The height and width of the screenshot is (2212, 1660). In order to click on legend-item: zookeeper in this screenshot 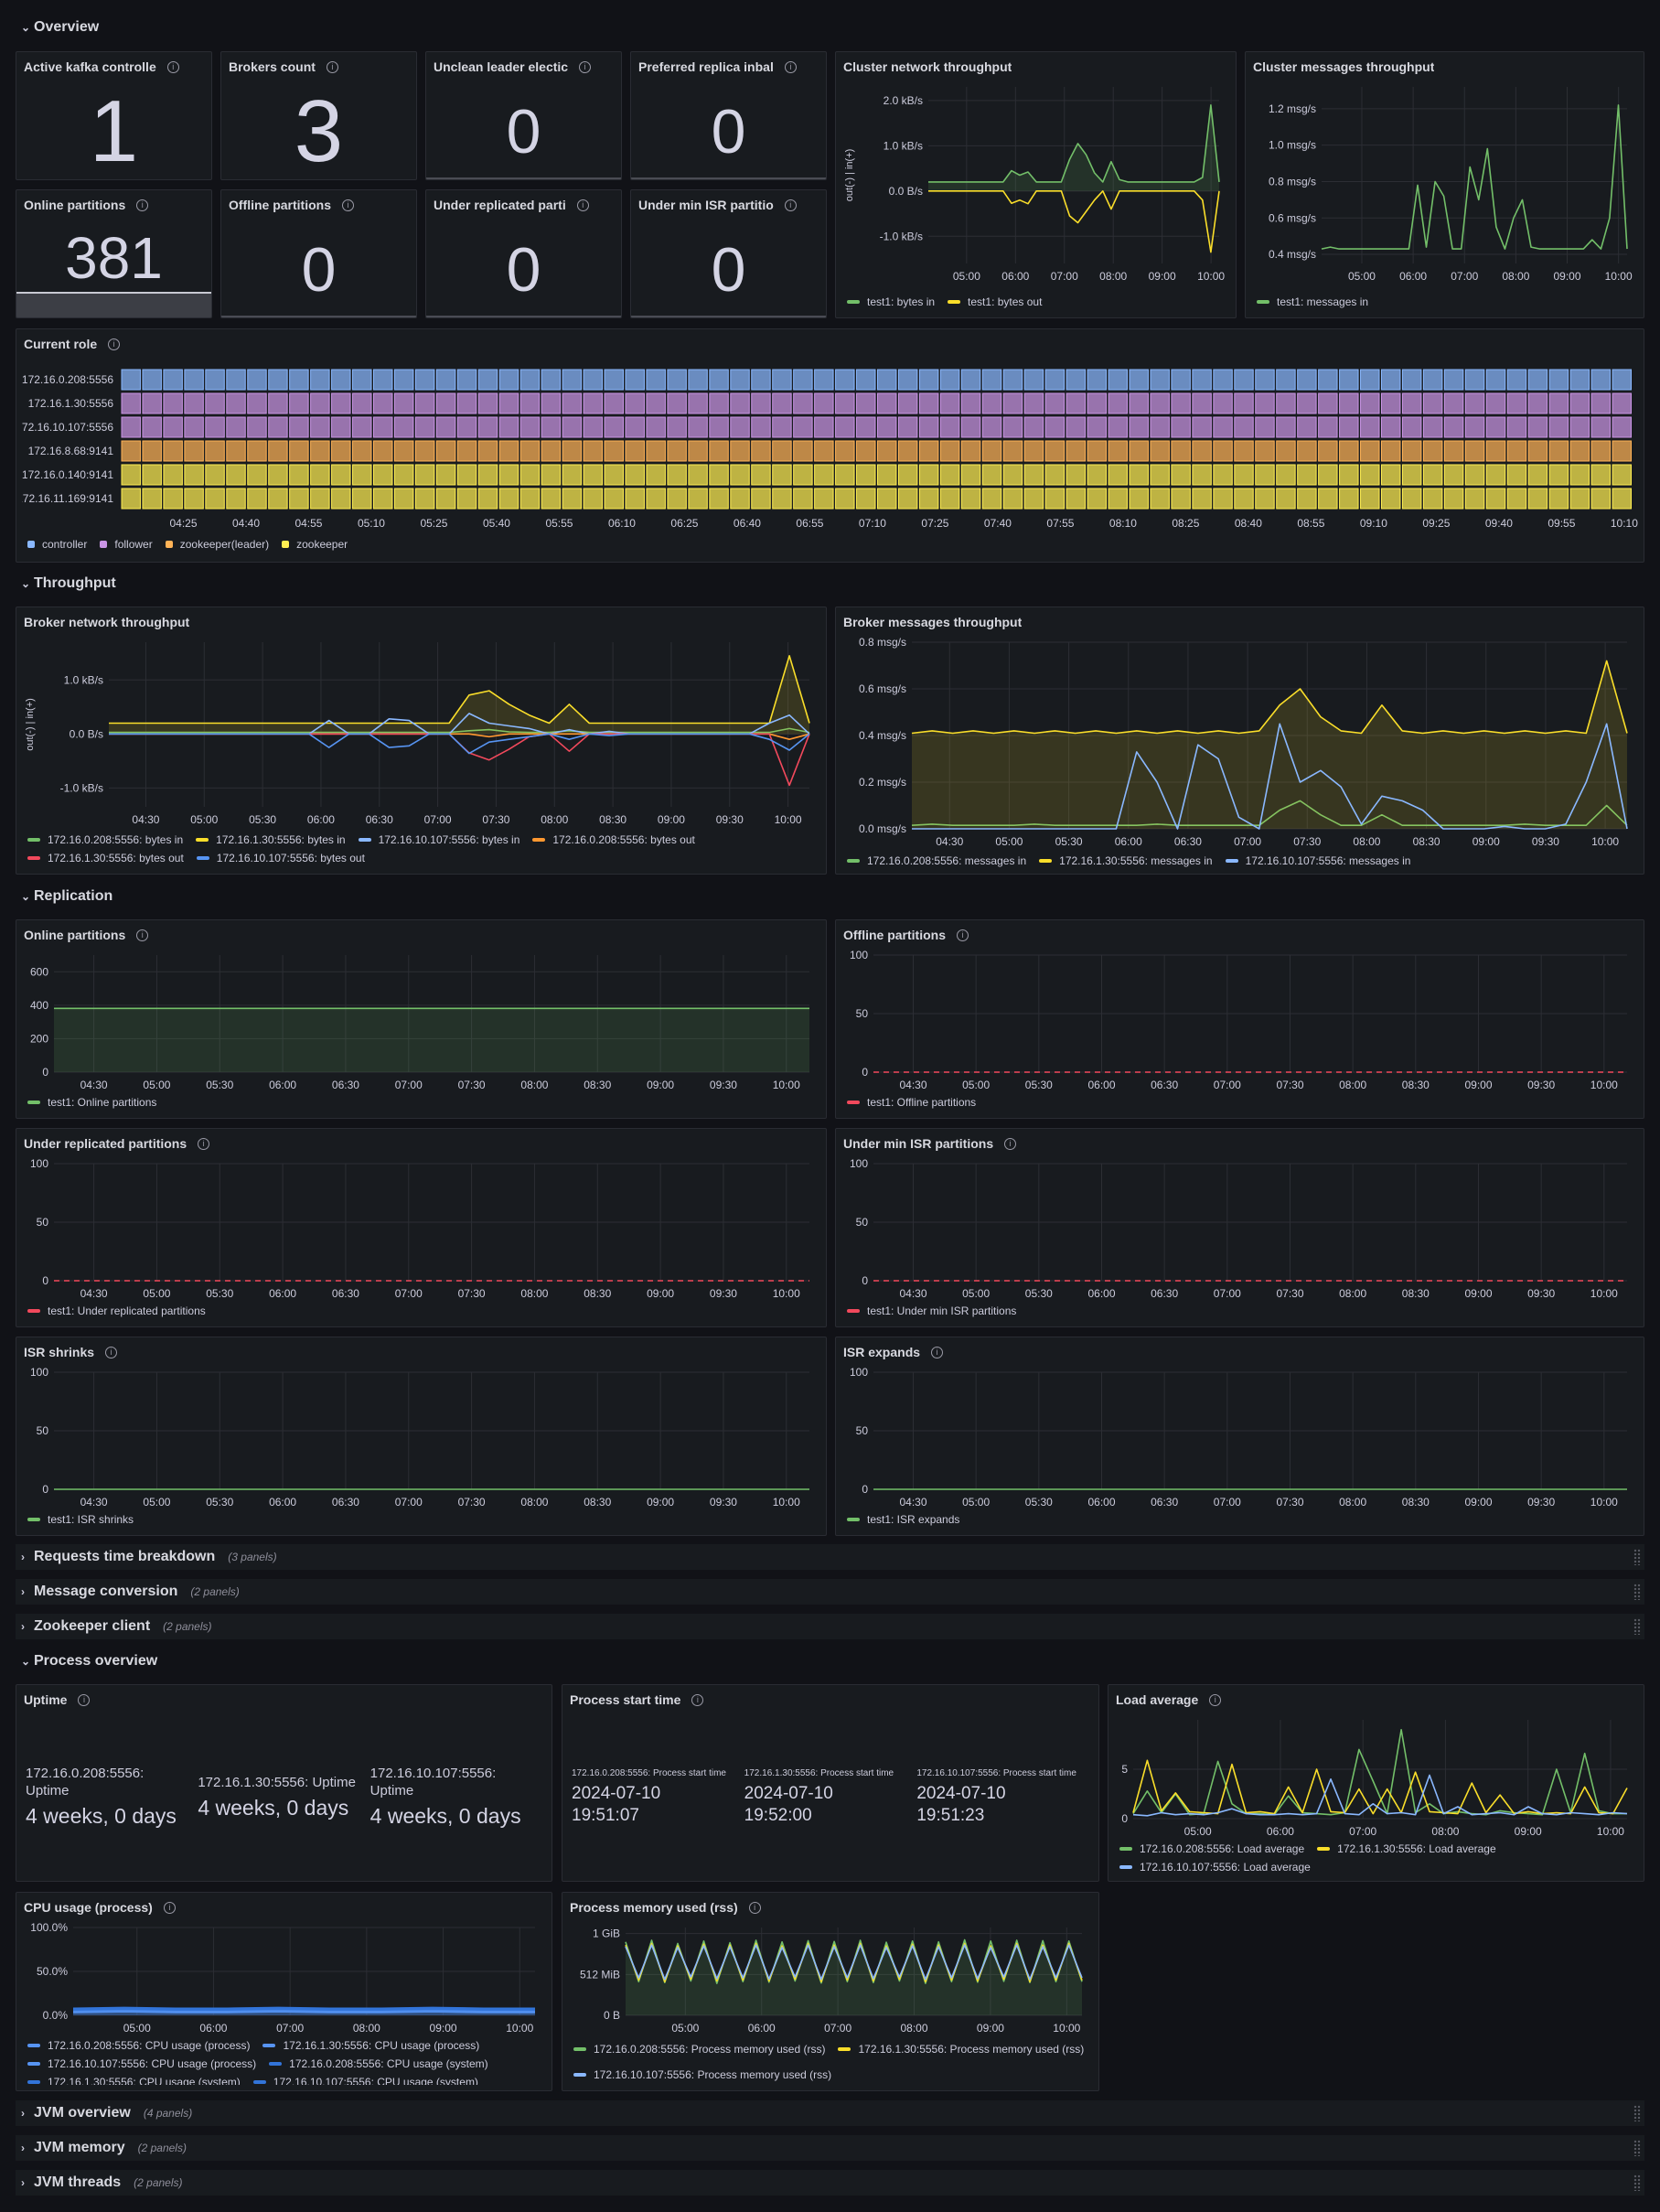, I will do `click(315, 544)`.